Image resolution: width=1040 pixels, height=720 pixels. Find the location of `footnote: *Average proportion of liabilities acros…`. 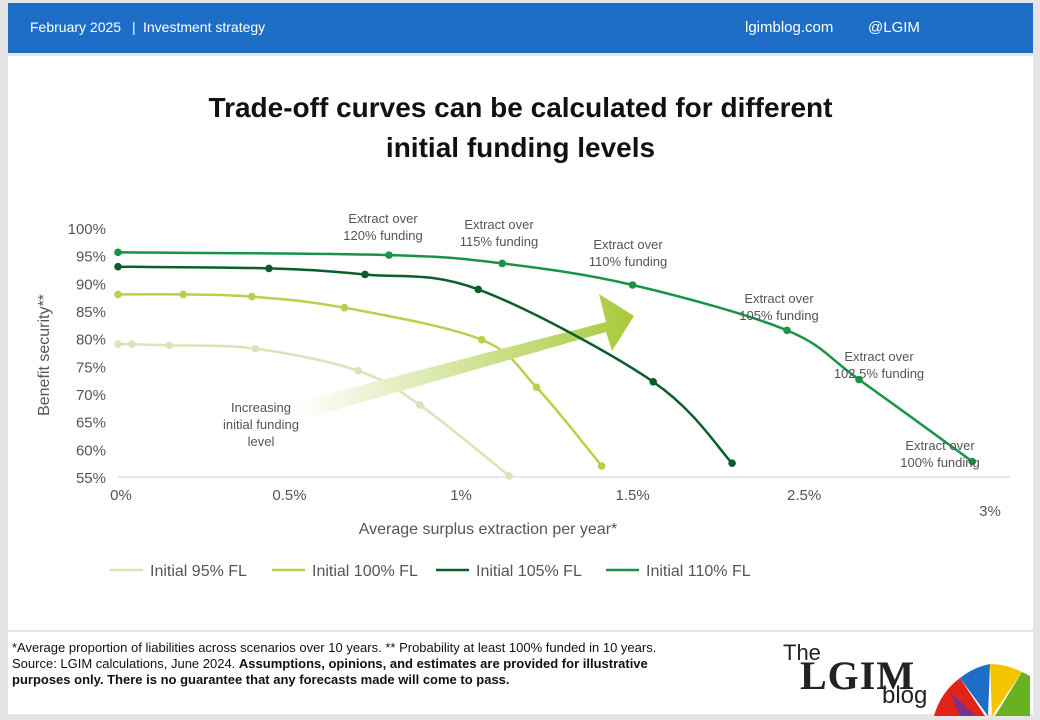

footnote: *Average proportion of liabilities acros… is located at coordinates (382, 664).